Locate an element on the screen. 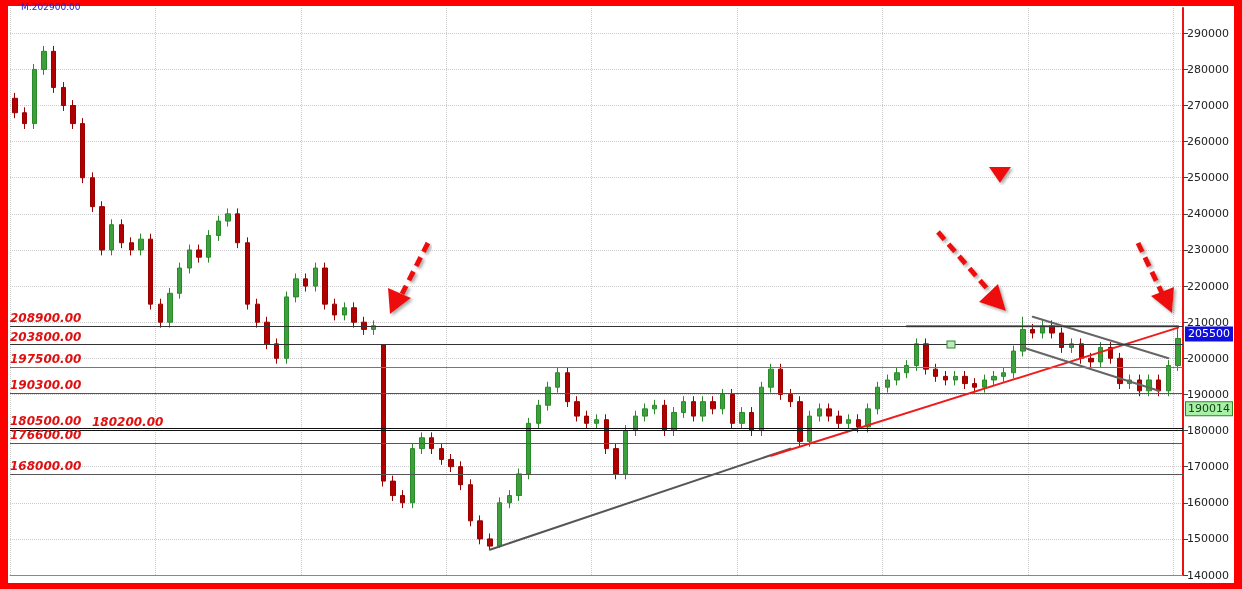  y-tick-label: 160000 is located at coordinates (1208, 503).